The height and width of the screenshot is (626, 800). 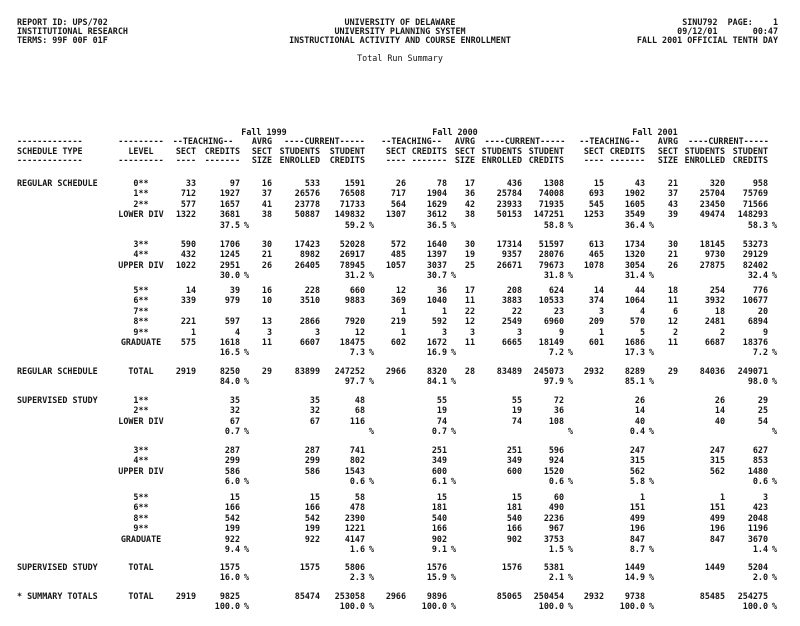 I want to click on percent-value: 16.9, so click(x=436, y=352).